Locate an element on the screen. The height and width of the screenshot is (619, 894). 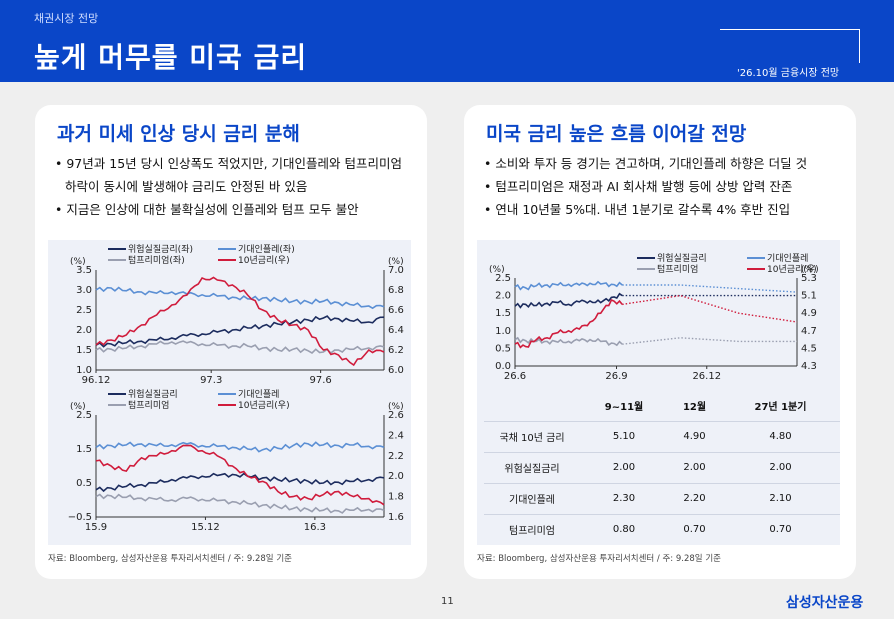
x-tick-label: 15.9 is located at coordinates (96, 527).